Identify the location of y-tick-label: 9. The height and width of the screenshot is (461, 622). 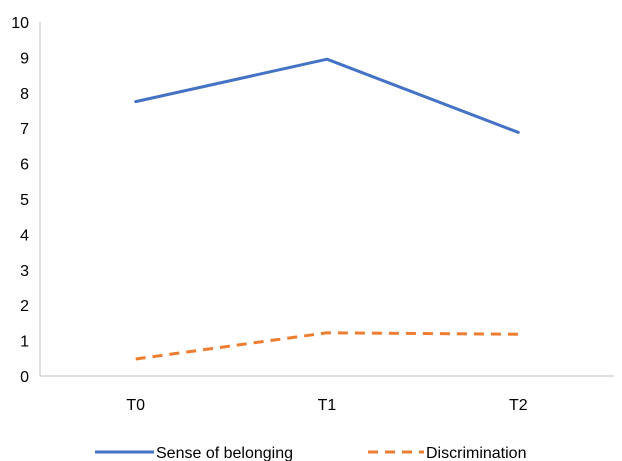
(24, 58).